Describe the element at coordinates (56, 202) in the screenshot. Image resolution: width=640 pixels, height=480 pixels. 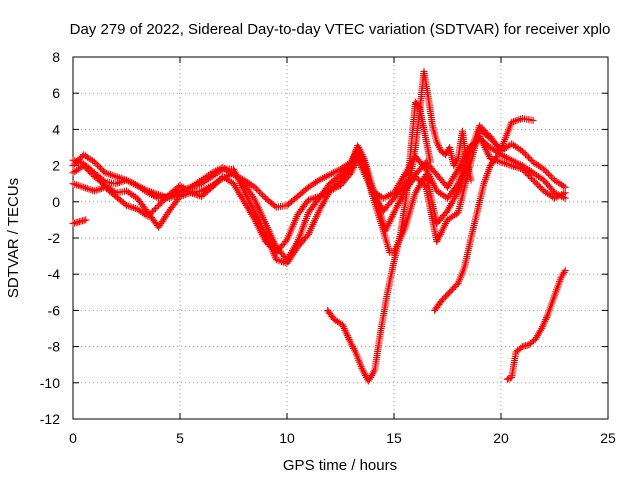
I see `y-tick-label: 0` at that location.